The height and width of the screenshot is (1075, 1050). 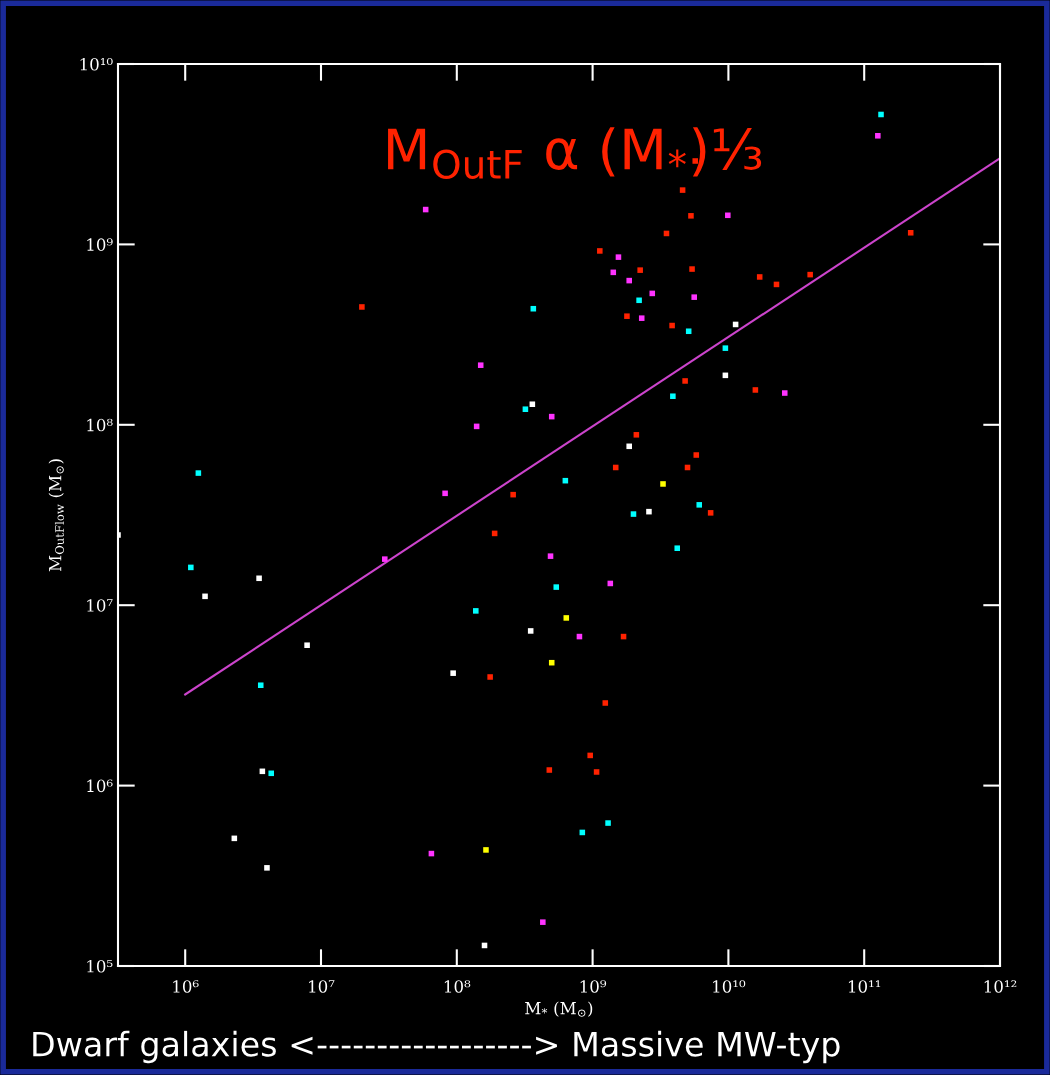 I want to click on y-tick-label: 10⁶, so click(x=100, y=786).